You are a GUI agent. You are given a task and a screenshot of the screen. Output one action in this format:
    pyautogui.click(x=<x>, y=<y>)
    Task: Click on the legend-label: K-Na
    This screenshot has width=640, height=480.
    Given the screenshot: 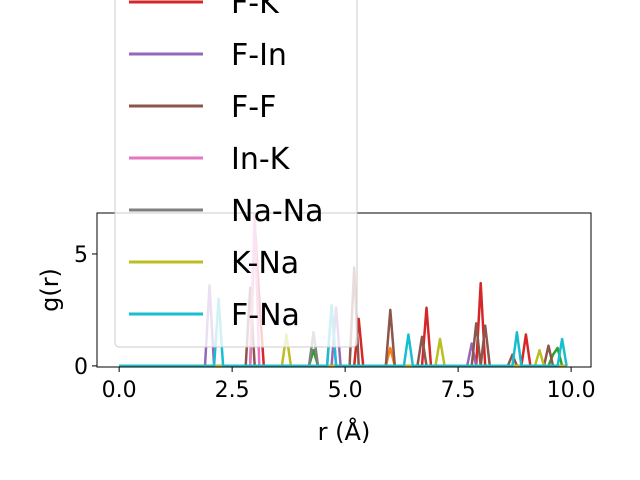 What is the action you would take?
    pyautogui.click(x=265, y=263)
    